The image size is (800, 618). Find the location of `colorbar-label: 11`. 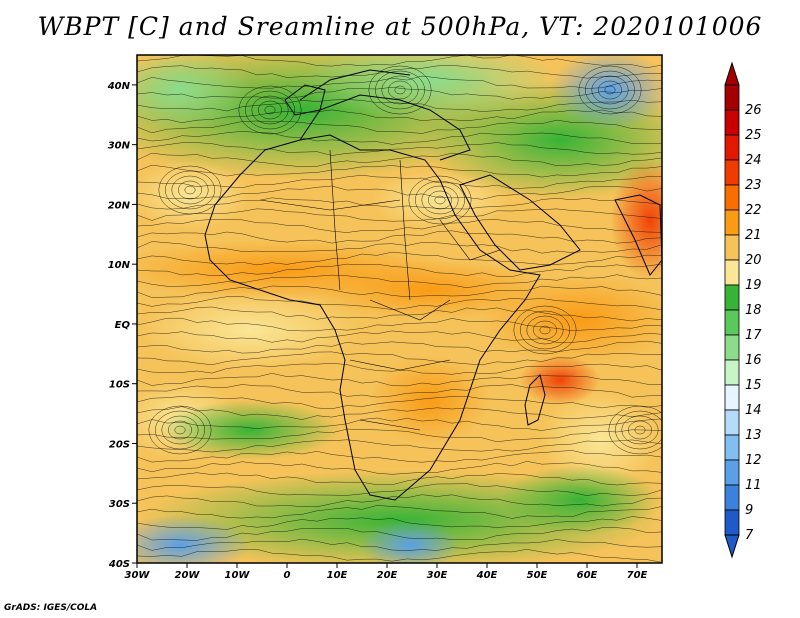

colorbar-label: 11 is located at coordinates (753, 485).